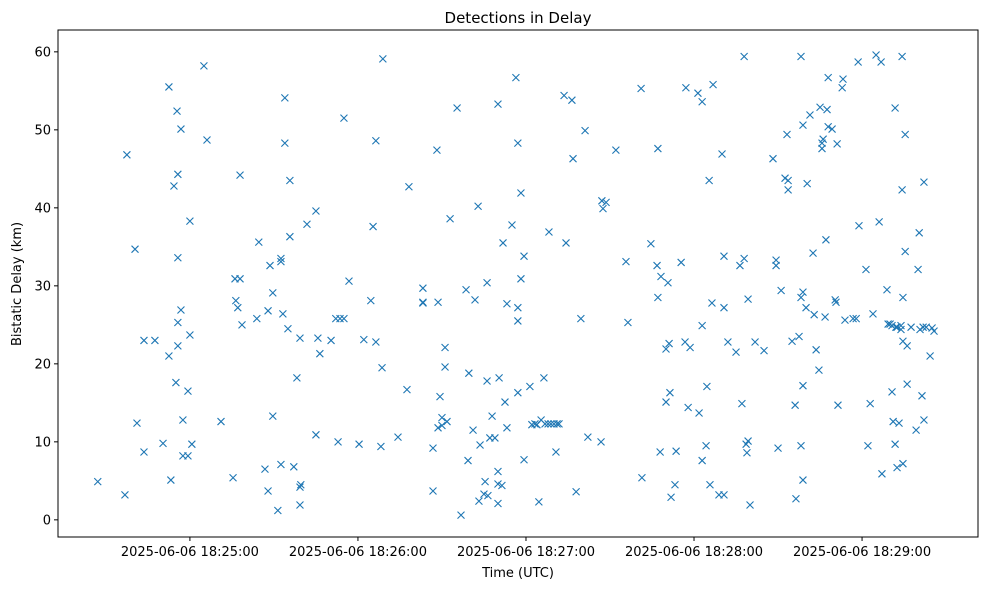  What do you see at coordinates (42, 130) in the screenshot?
I see `y-tick-label: 50` at bounding box center [42, 130].